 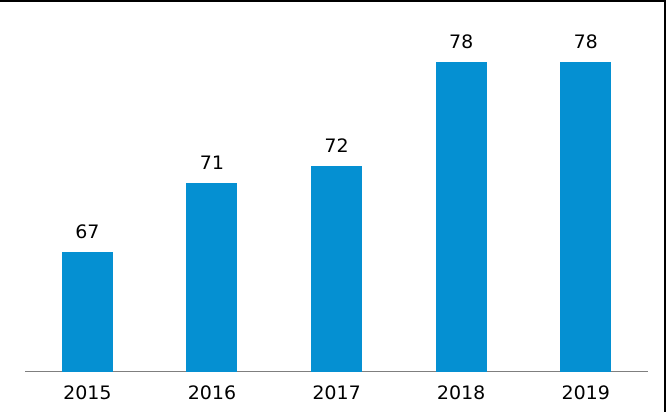 What do you see at coordinates (461, 393) in the screenshot?
I see `x-tick-2018: 2018` at bounding box center [461, 393].